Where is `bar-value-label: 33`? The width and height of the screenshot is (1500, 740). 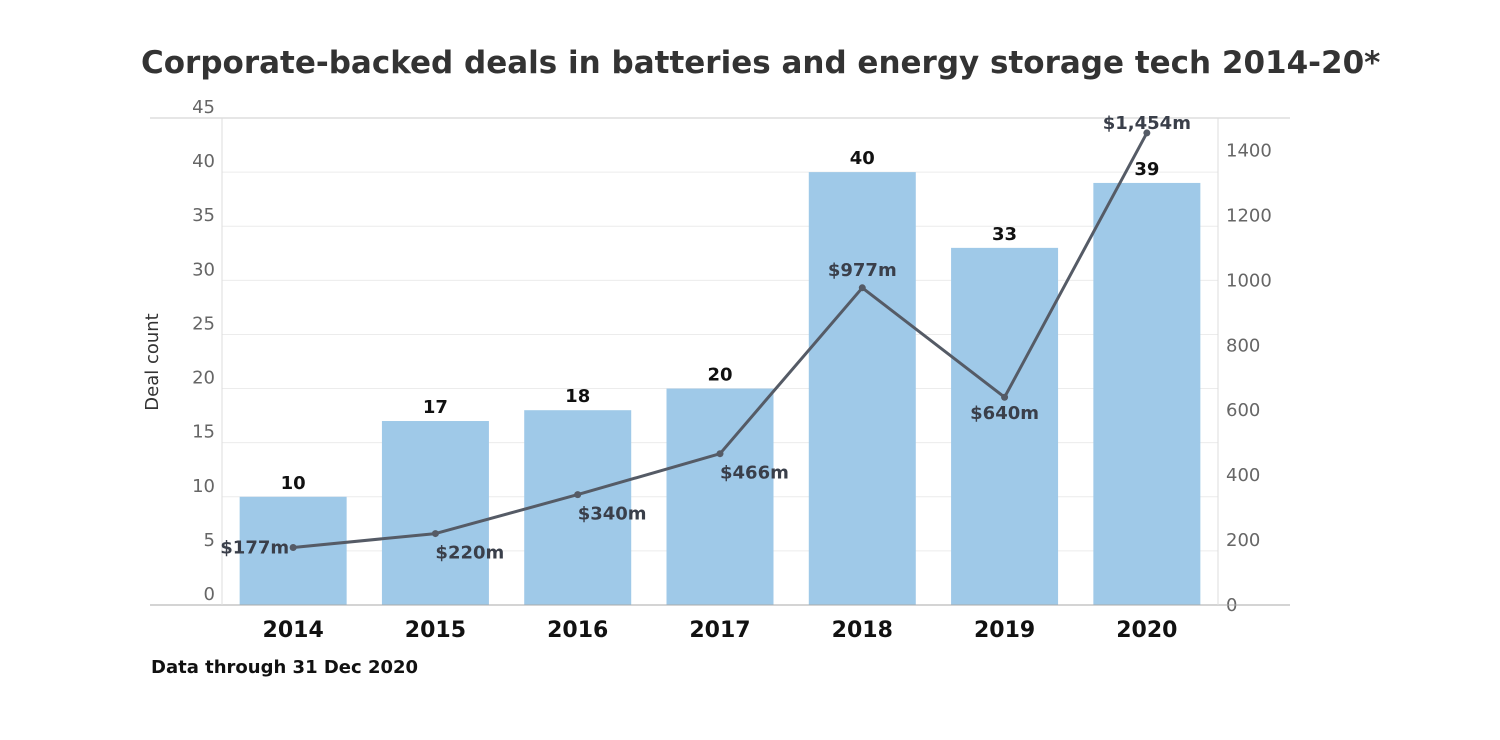
bar-value-label: 33 is located at coordinates (1004, 234).